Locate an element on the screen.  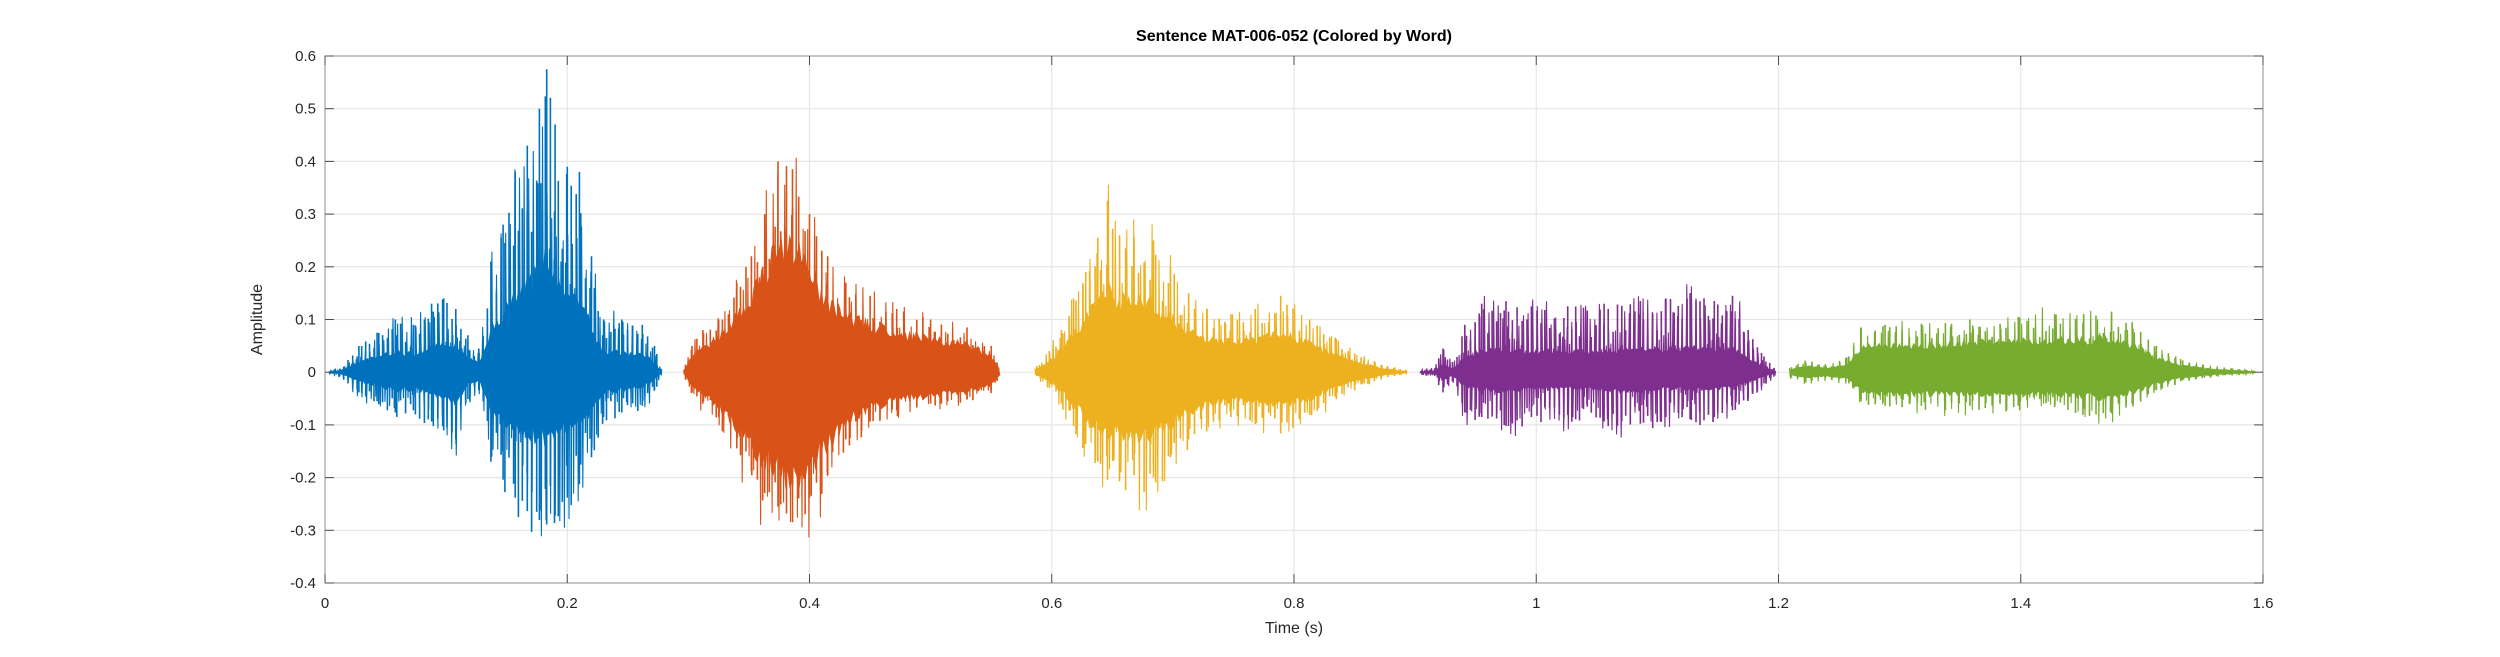
x-tick-label: 0.8 is located at coordinates (1294, 603).